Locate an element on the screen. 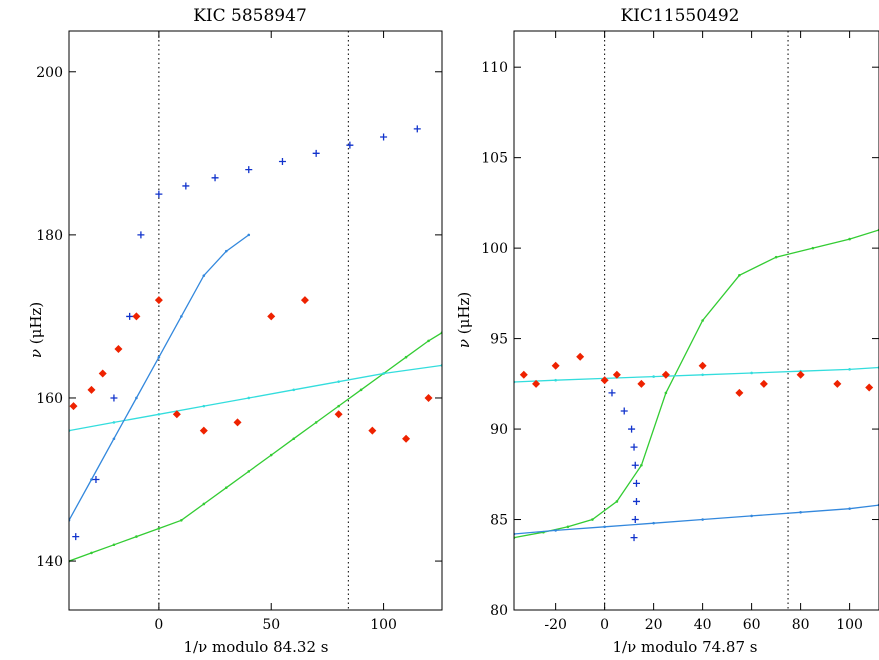  x-tick-label: 100 is located at coordinates (383, 625).